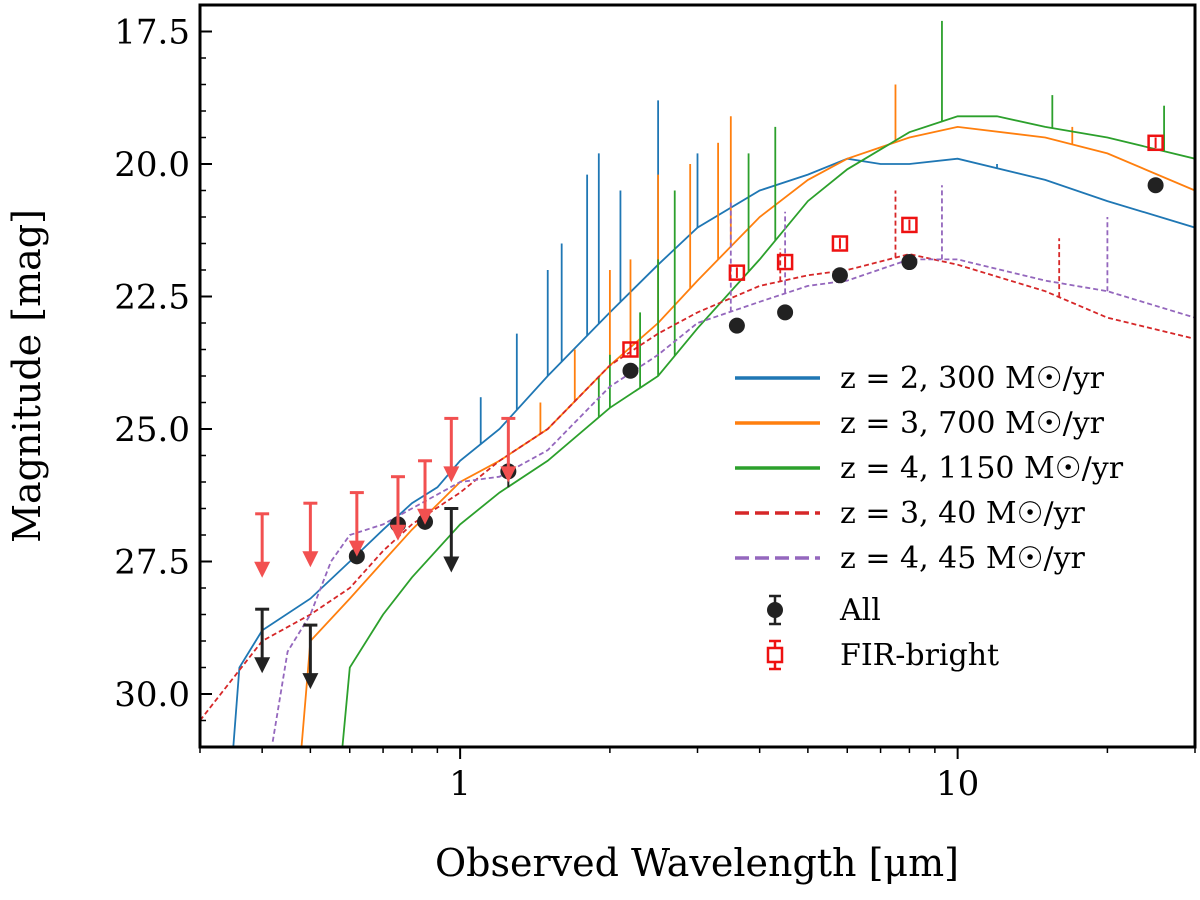 This screenshot has height=900, width=1200. What do you see at coordinates (27, 376) in the screenshot?
I see `y-axis-title: Magnitude [mag]` at bounding box center [27, 376].